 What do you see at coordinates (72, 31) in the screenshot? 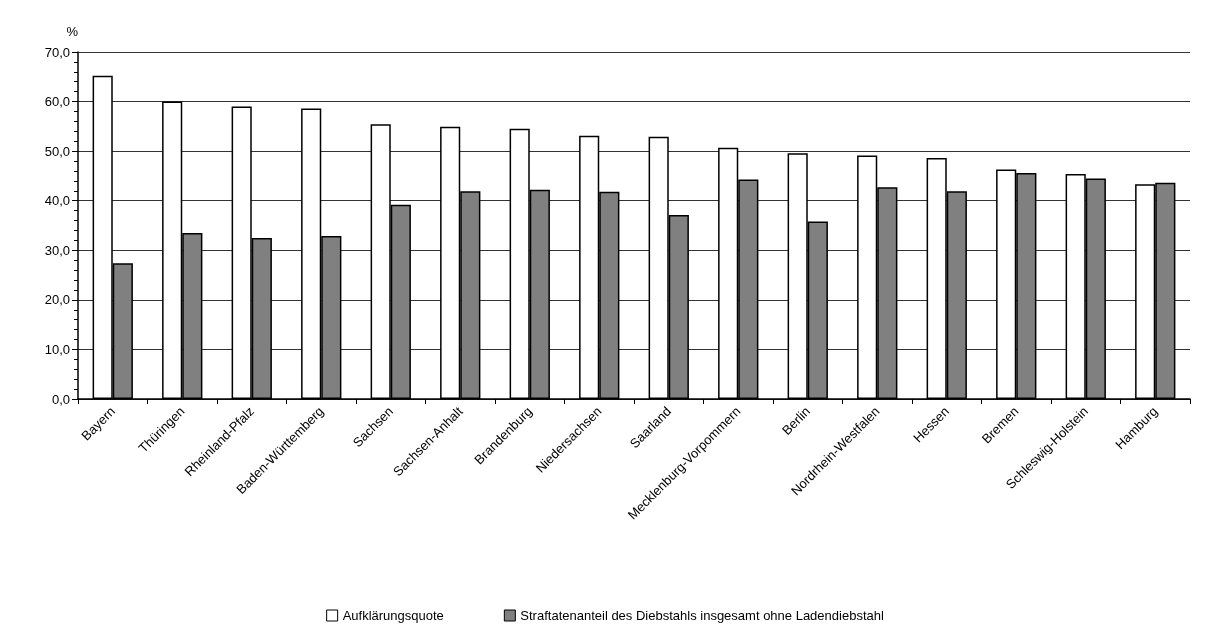
I see `y-axis-title: %` at bounding box center [72, 31].